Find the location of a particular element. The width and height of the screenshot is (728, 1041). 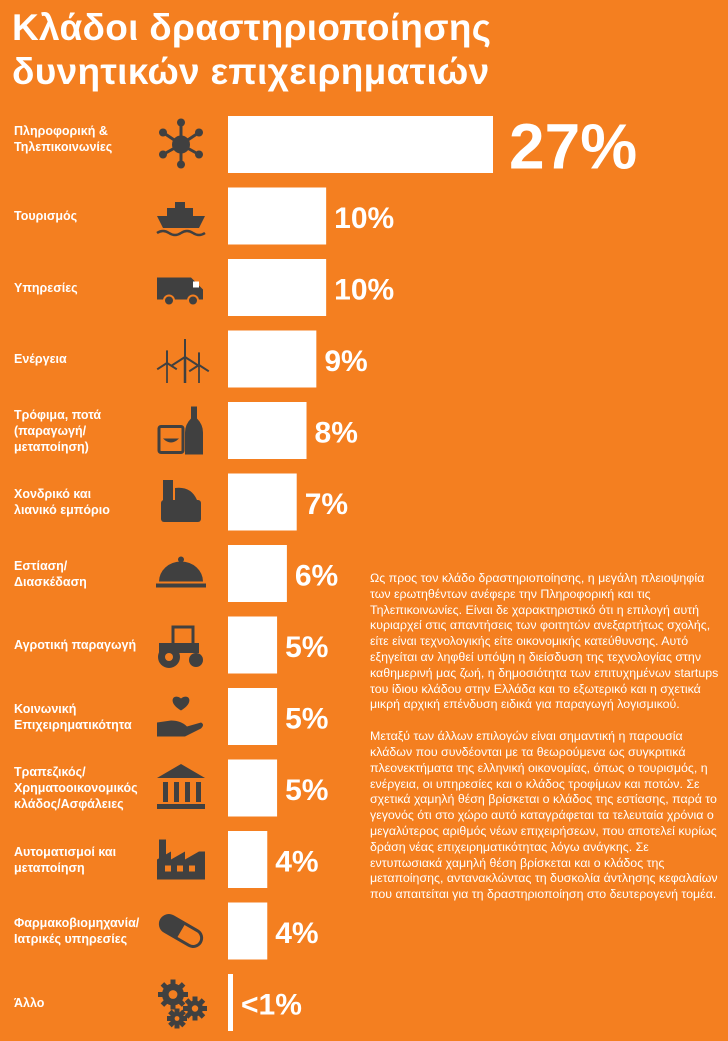

category-label-line: Εστίαση/ is located at coordinates (41, 565).